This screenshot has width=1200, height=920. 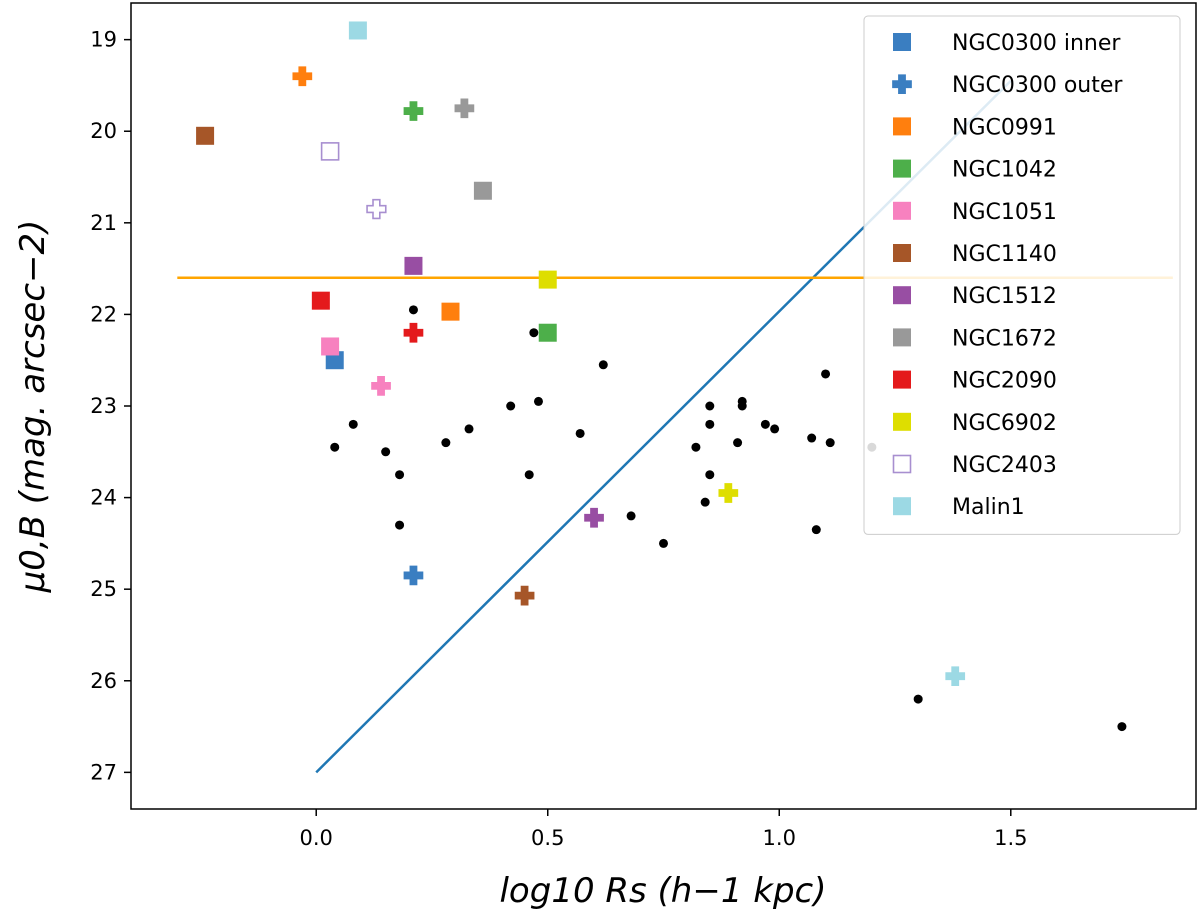 I want to click on legend-label: NGC1672, so click(x=1004, y=338).